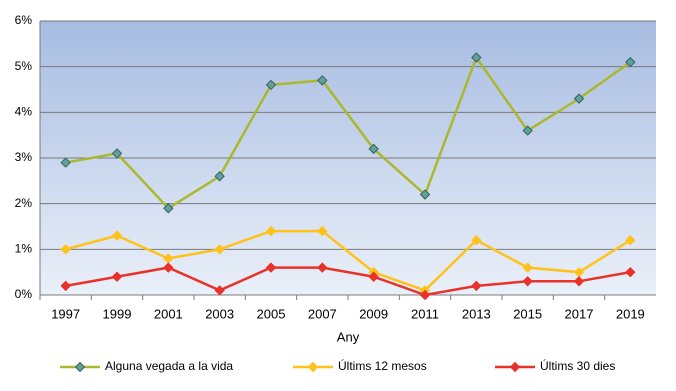 Image resolution: width=676 pixels, height=391 pixels. Describe the element at coordinates (24, 294) in the screenshot. I see `y-tick-label: 0%` at that location.